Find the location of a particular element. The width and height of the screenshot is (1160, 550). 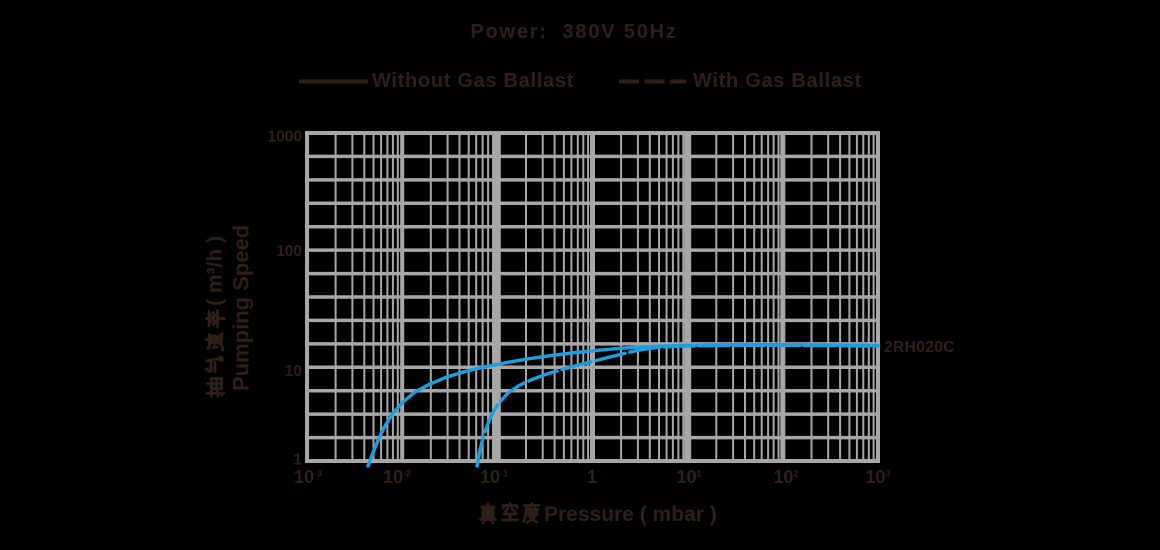

svg-text: With Gas Ballast is located at coordinates (777, 81).